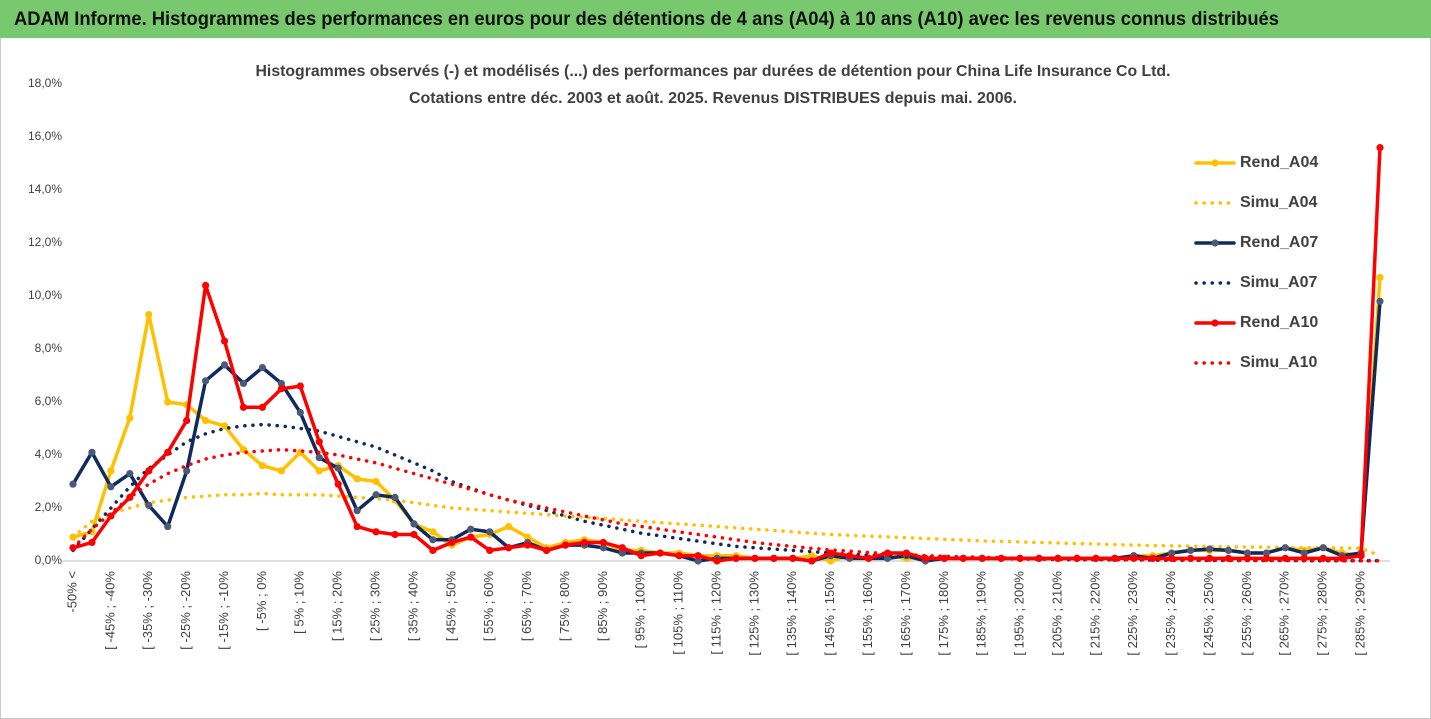  What do you see at coordinates (678, 613) in the screenshot?
I see `x-tick-label: [ 105% ; 110%` at bounding box center [678, 613].